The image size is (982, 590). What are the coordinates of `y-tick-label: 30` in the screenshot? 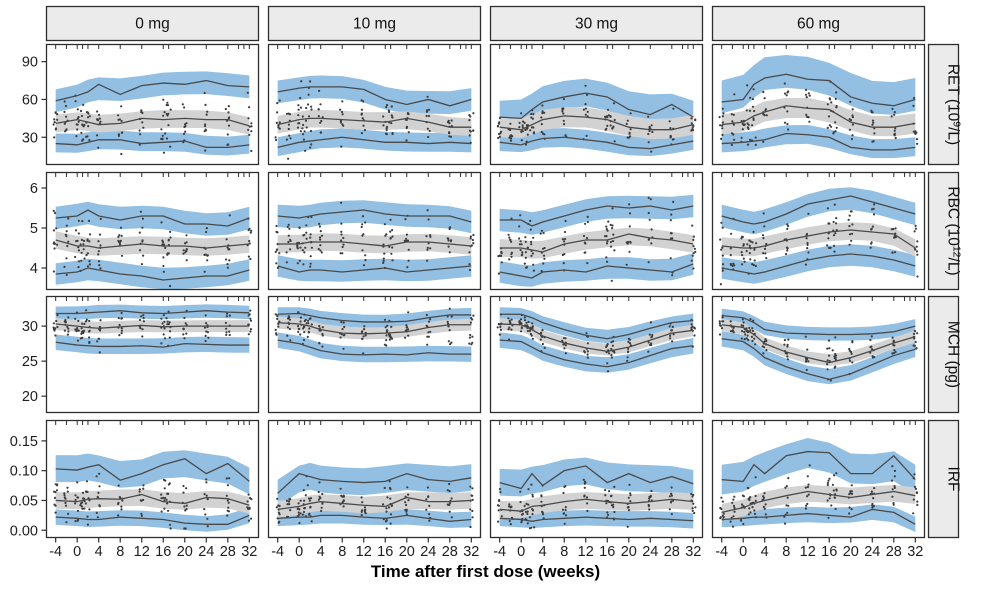 It's located at (30, 138).